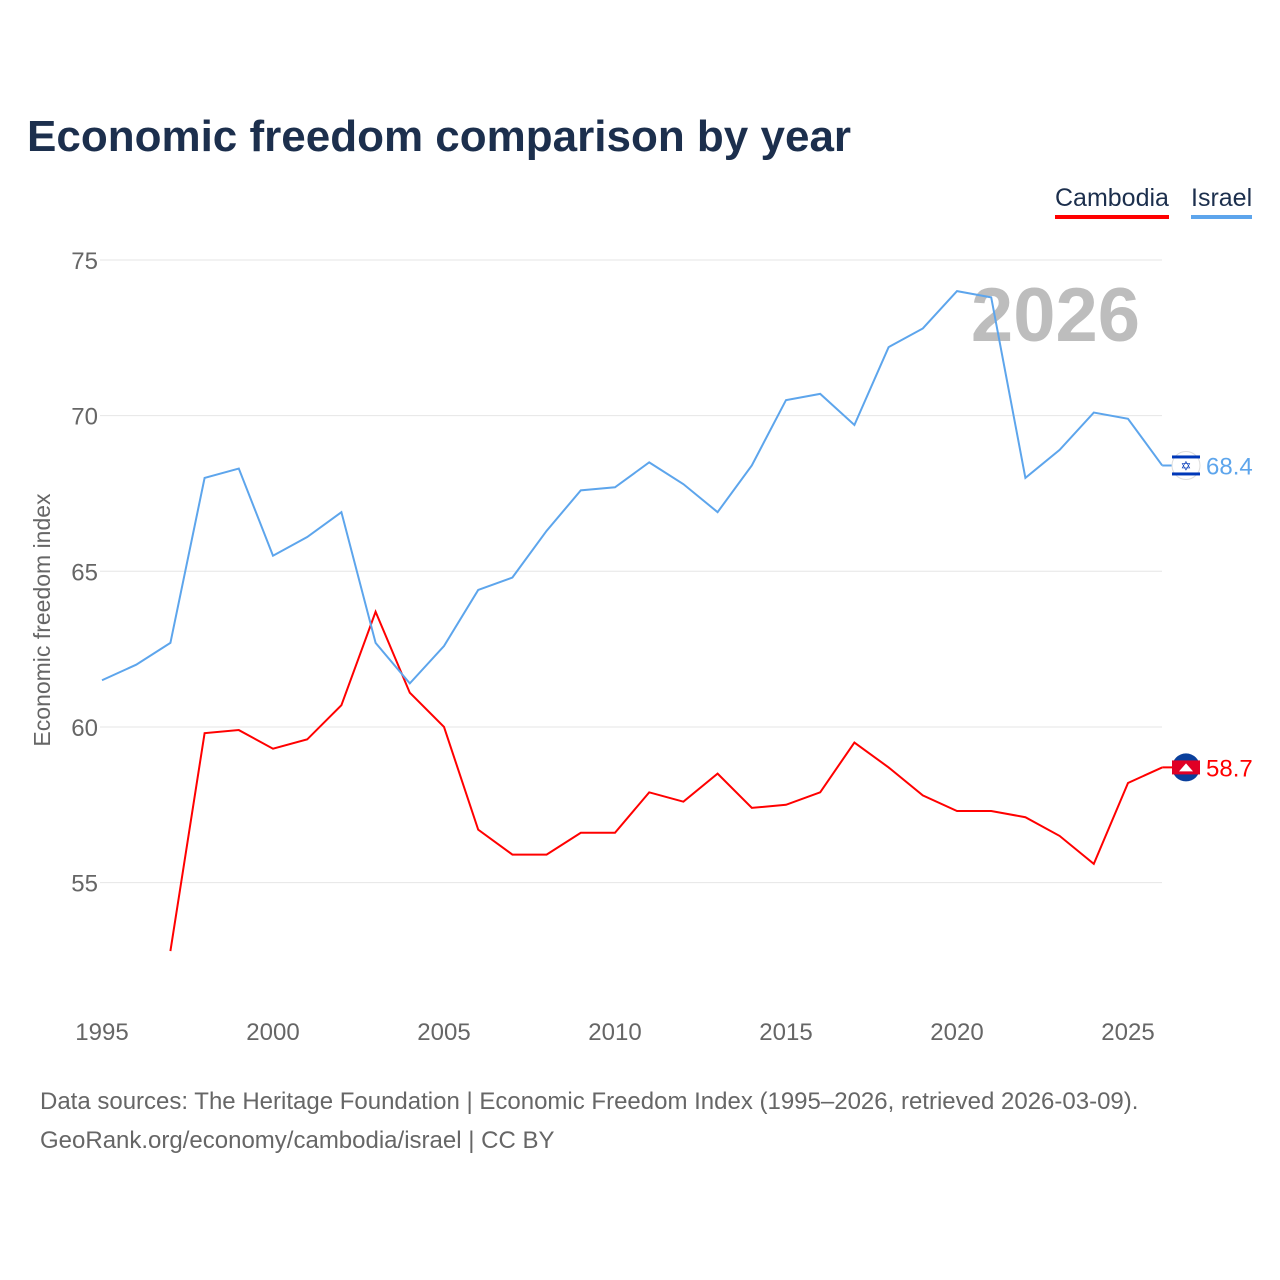 The width and height of the screenshot is (1280, 1280). Describe the element at coordinates (272, 1032) in the screenshot. I see `x-tick-label: 2000` at that location.